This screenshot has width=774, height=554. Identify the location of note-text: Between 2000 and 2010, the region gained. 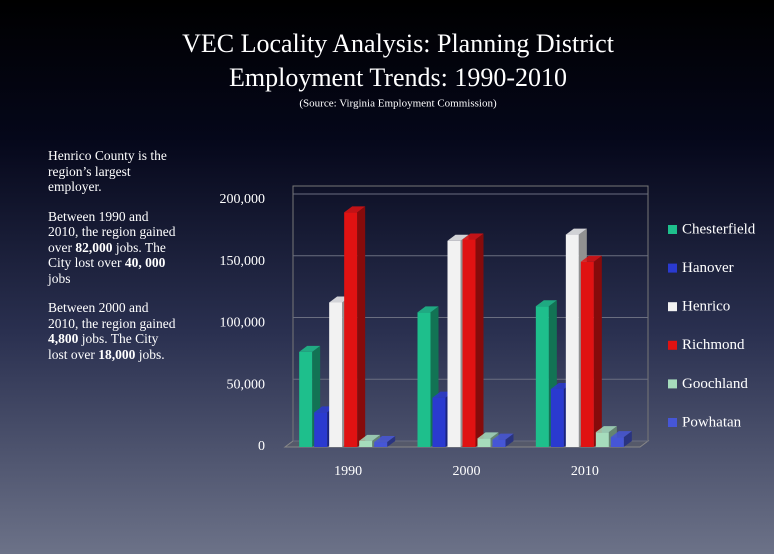
(112, 315).